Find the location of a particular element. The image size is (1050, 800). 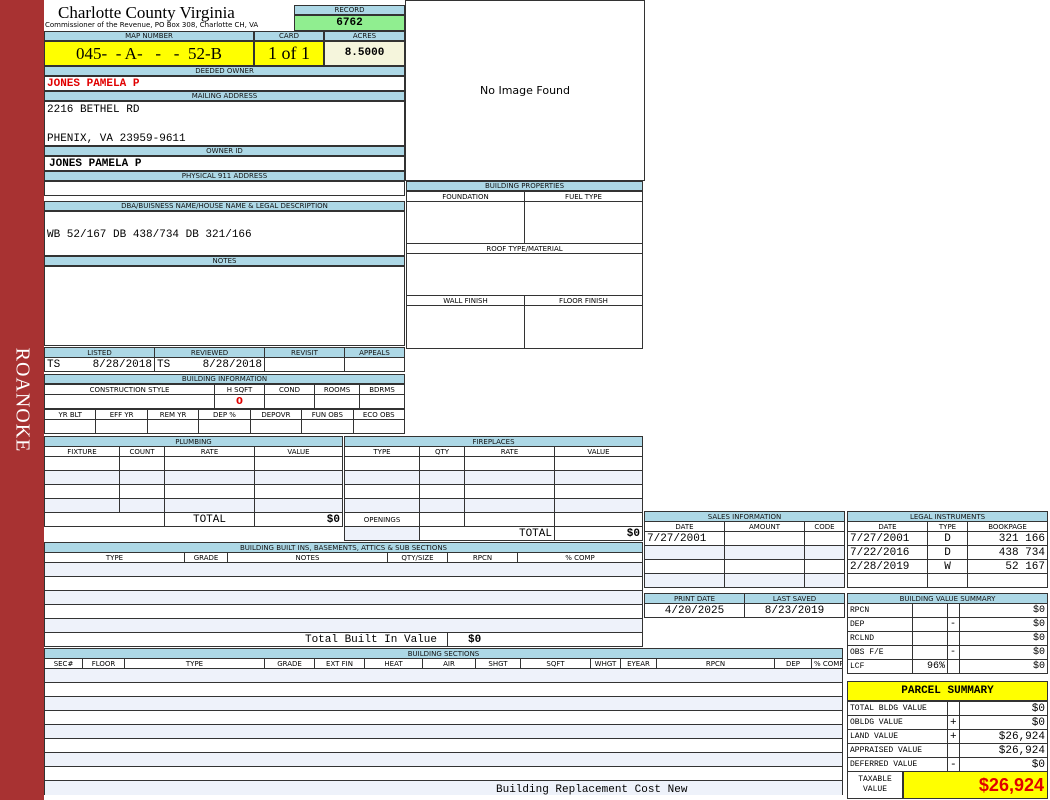

table-cell: W is located at coordinates (947, 566).